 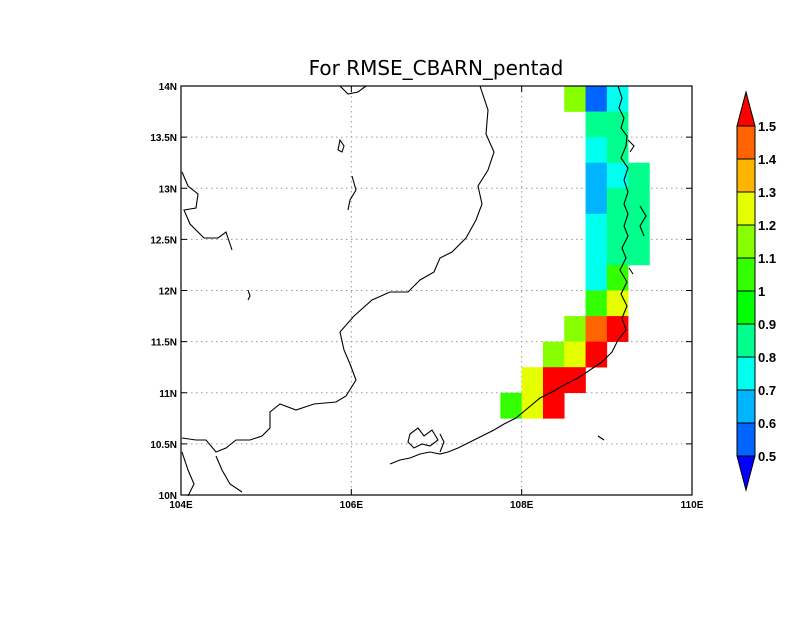 What do you see at coordinates (767, 357) in the screenshot?
I see `colorbar-label: 0.8` at bounding box center [767, 357].